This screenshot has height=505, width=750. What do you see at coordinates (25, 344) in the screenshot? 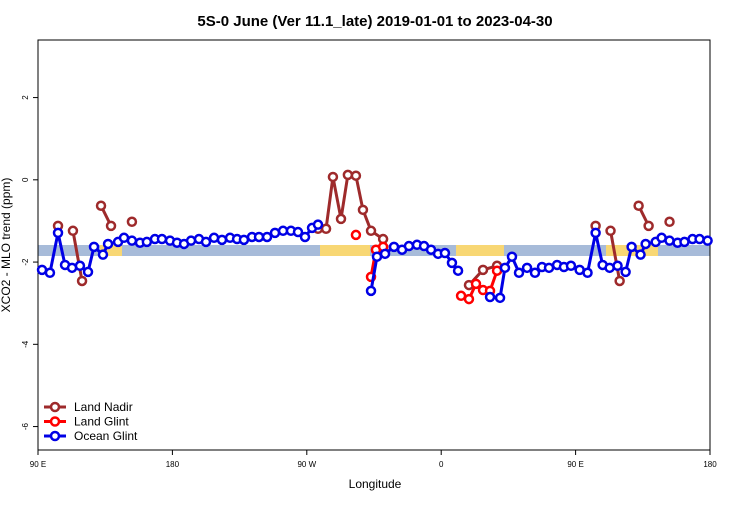
I see `y-tick-label: -4` at bounding box center [25, 344].